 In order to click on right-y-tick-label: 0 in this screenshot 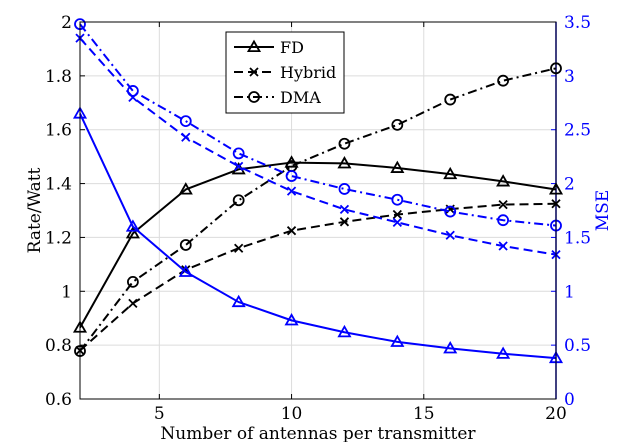, I will do `click(569, 400)`.